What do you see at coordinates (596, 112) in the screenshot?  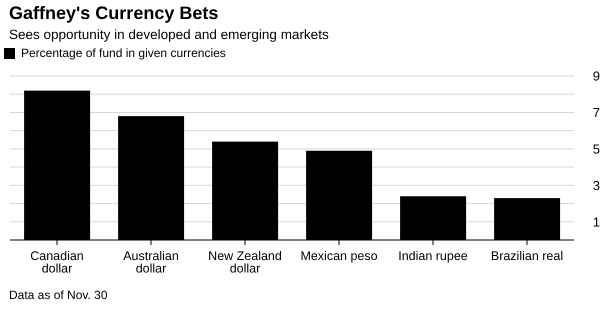 I see `y-tick-label: 7` at bounding box center [596, 112].